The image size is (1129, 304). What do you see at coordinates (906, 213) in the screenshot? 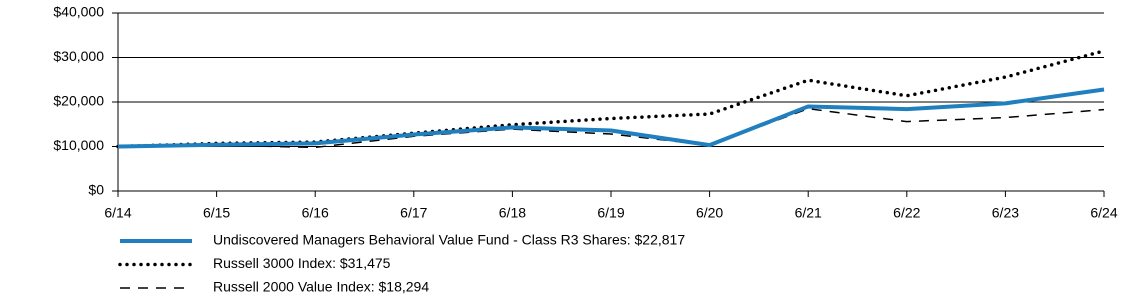
I see `x-tick-label: 6/22` at bounding box center [906, 213].